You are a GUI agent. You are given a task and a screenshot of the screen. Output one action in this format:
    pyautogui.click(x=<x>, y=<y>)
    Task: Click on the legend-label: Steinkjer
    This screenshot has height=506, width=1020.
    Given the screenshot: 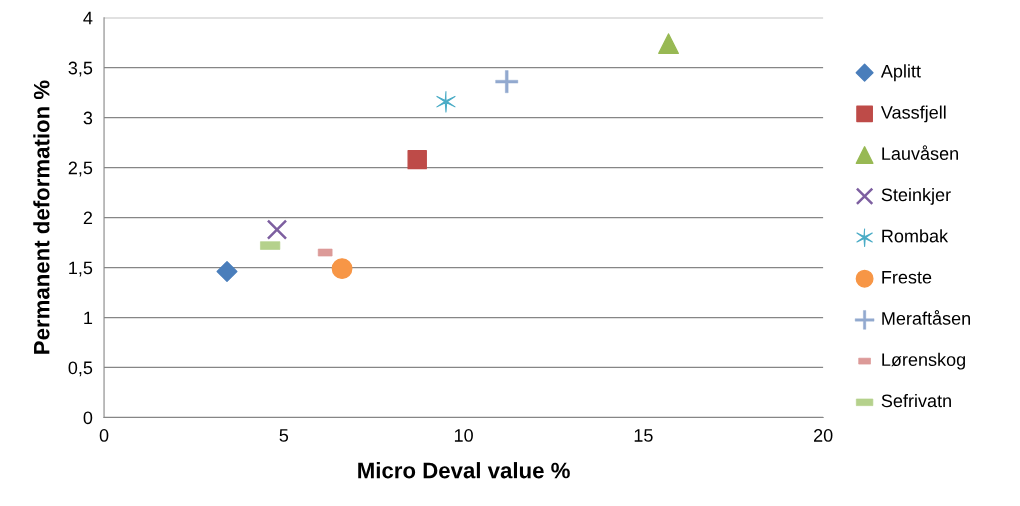 What is the action you would take?
    pyautogui.click(x=916, y=196)
    